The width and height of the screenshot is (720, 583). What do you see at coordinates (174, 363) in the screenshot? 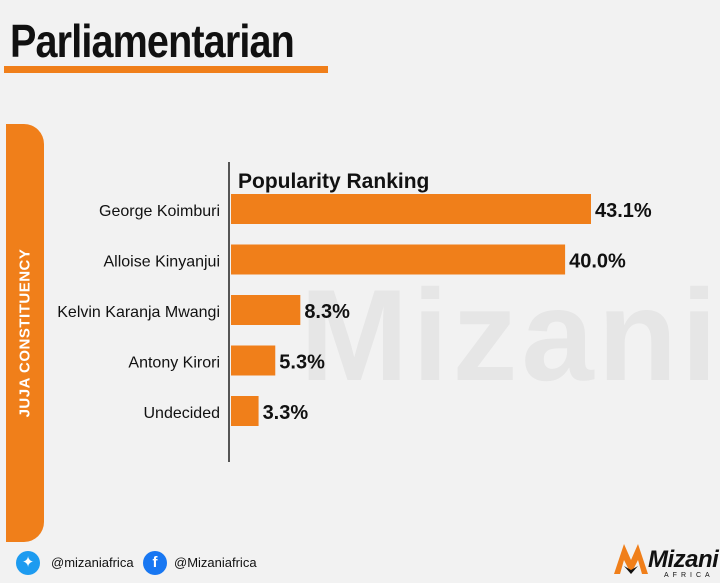
I see `category-label: Antony Kirori` at bounding box center [174, 363].